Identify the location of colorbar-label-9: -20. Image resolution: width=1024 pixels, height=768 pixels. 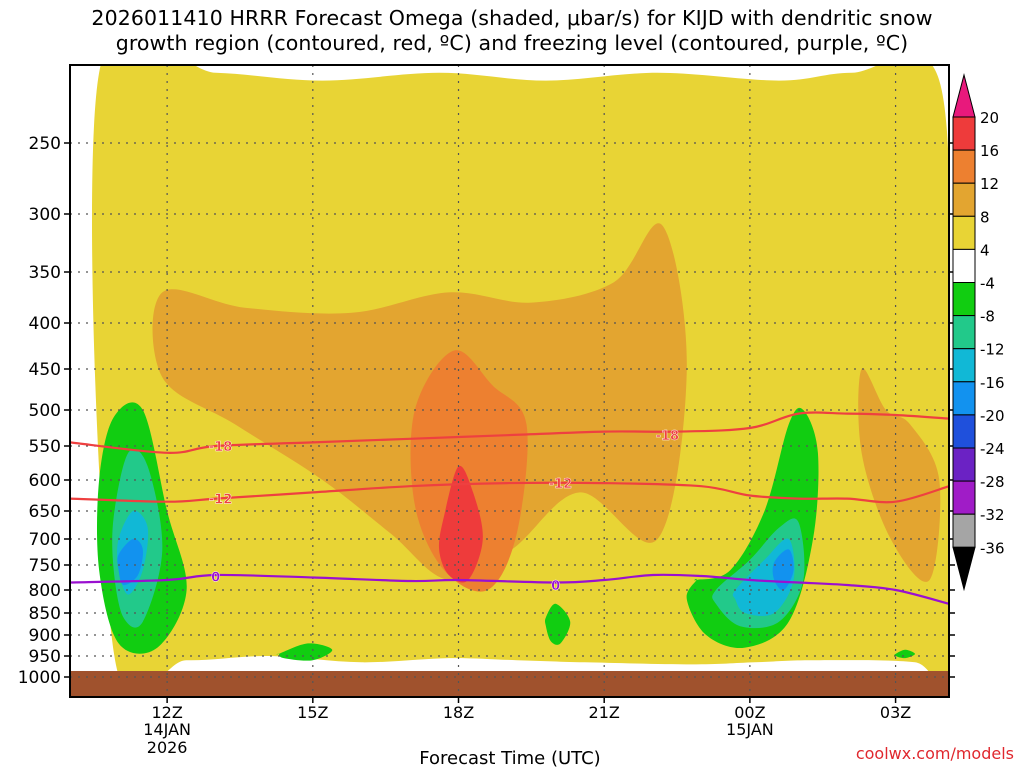
(992, 416).